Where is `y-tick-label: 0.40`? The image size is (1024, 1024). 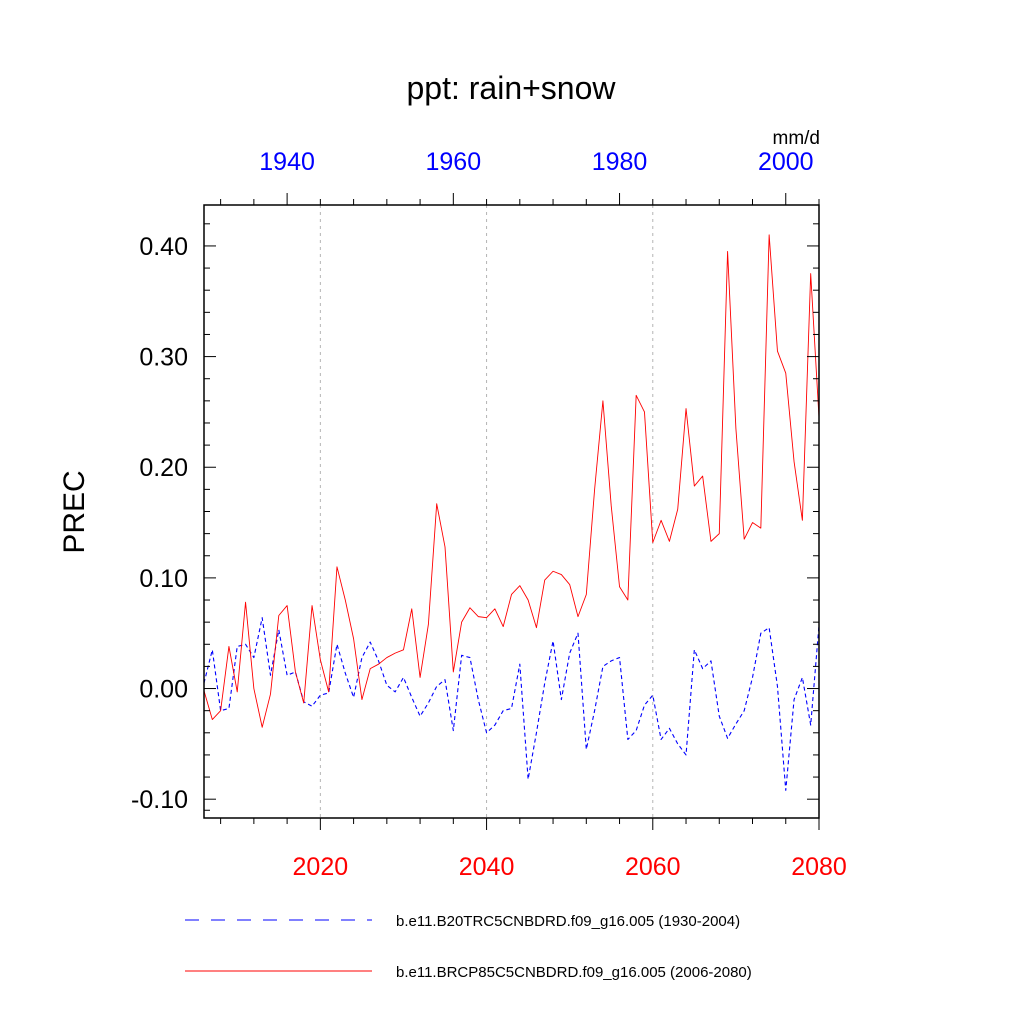
y-tick-label: 0.40 is located at coordinates (163, 247).